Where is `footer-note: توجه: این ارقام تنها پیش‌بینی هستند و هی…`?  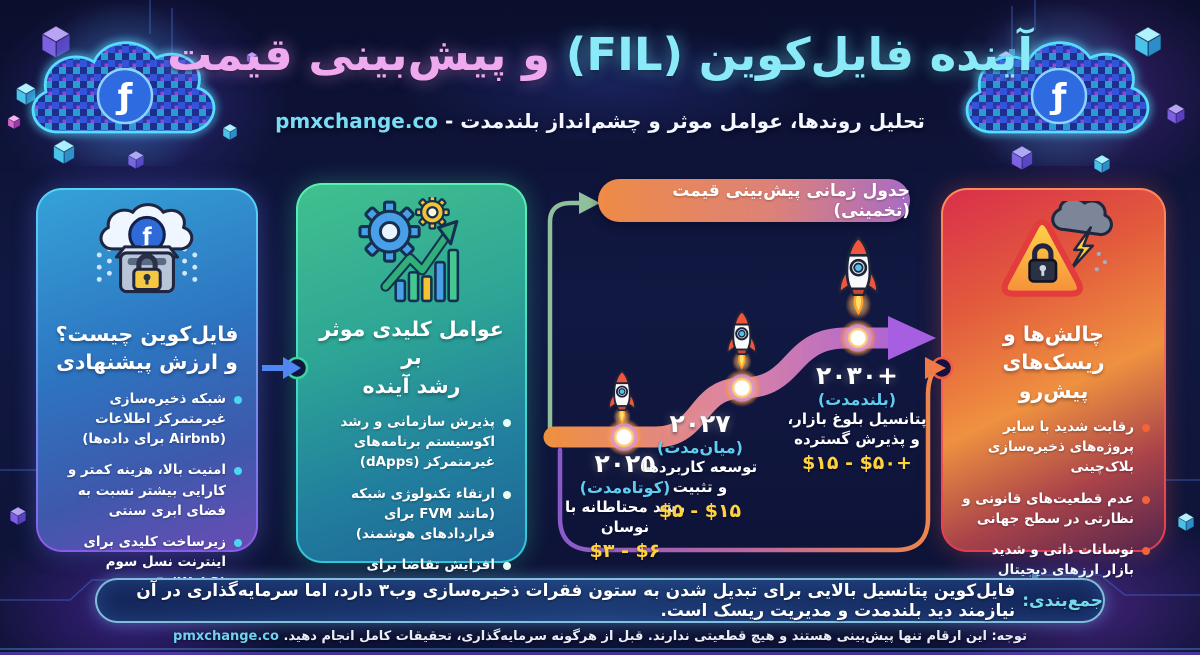
footer-note: توجه: این ارقام تنها پیش‌بینی هستند و هی… is located at coordinates (600, 636).